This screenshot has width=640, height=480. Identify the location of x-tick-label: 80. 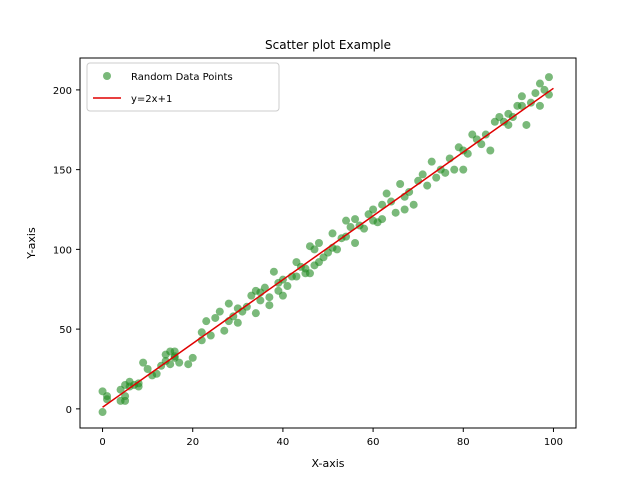
(463, 442).